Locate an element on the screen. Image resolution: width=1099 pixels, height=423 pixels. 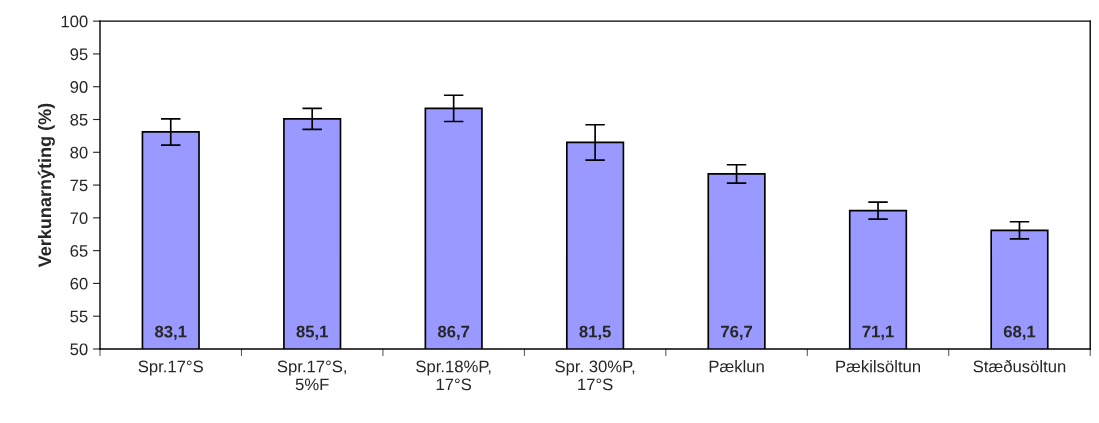
data-label: 86,7 is located at coordinates (453, 332).